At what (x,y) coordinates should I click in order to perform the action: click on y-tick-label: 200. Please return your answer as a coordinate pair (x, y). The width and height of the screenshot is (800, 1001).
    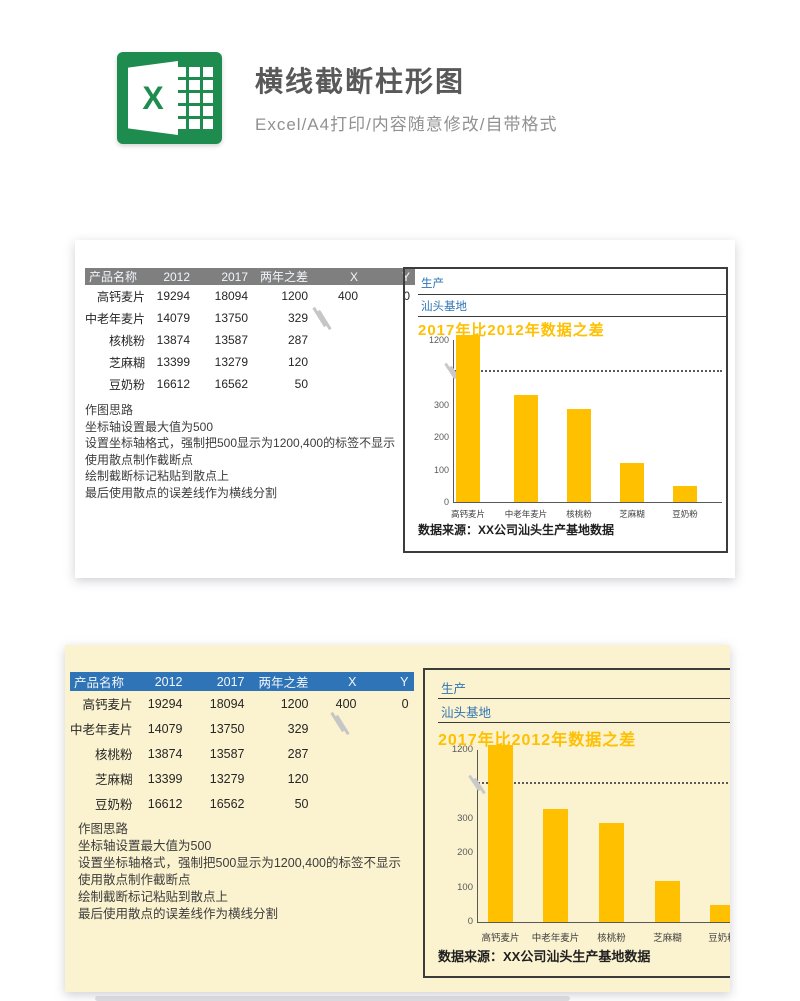
    Looking at the image, I should click on (465, 853).